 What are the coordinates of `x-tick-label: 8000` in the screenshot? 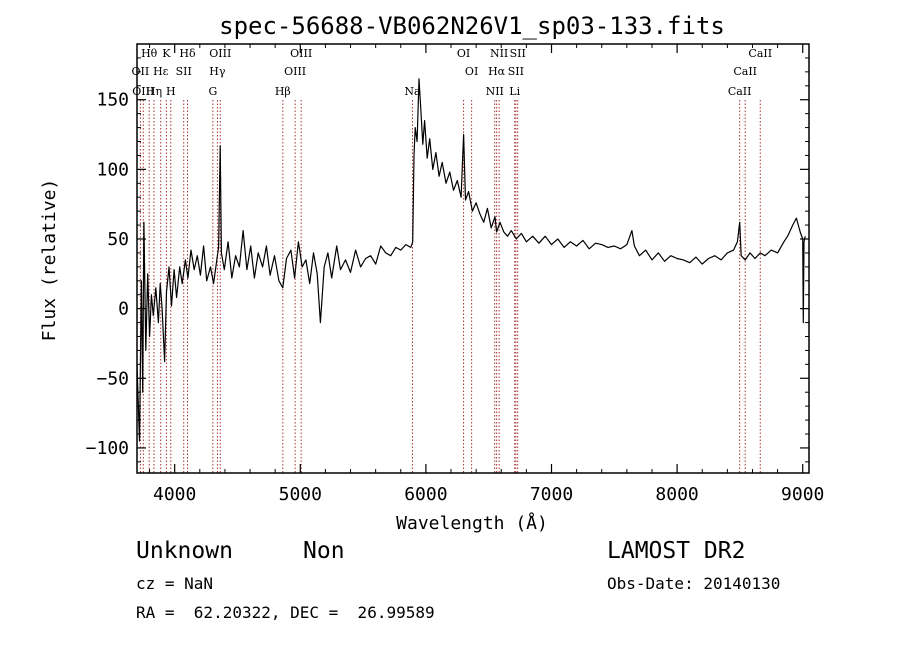 It's located at (676, 494).